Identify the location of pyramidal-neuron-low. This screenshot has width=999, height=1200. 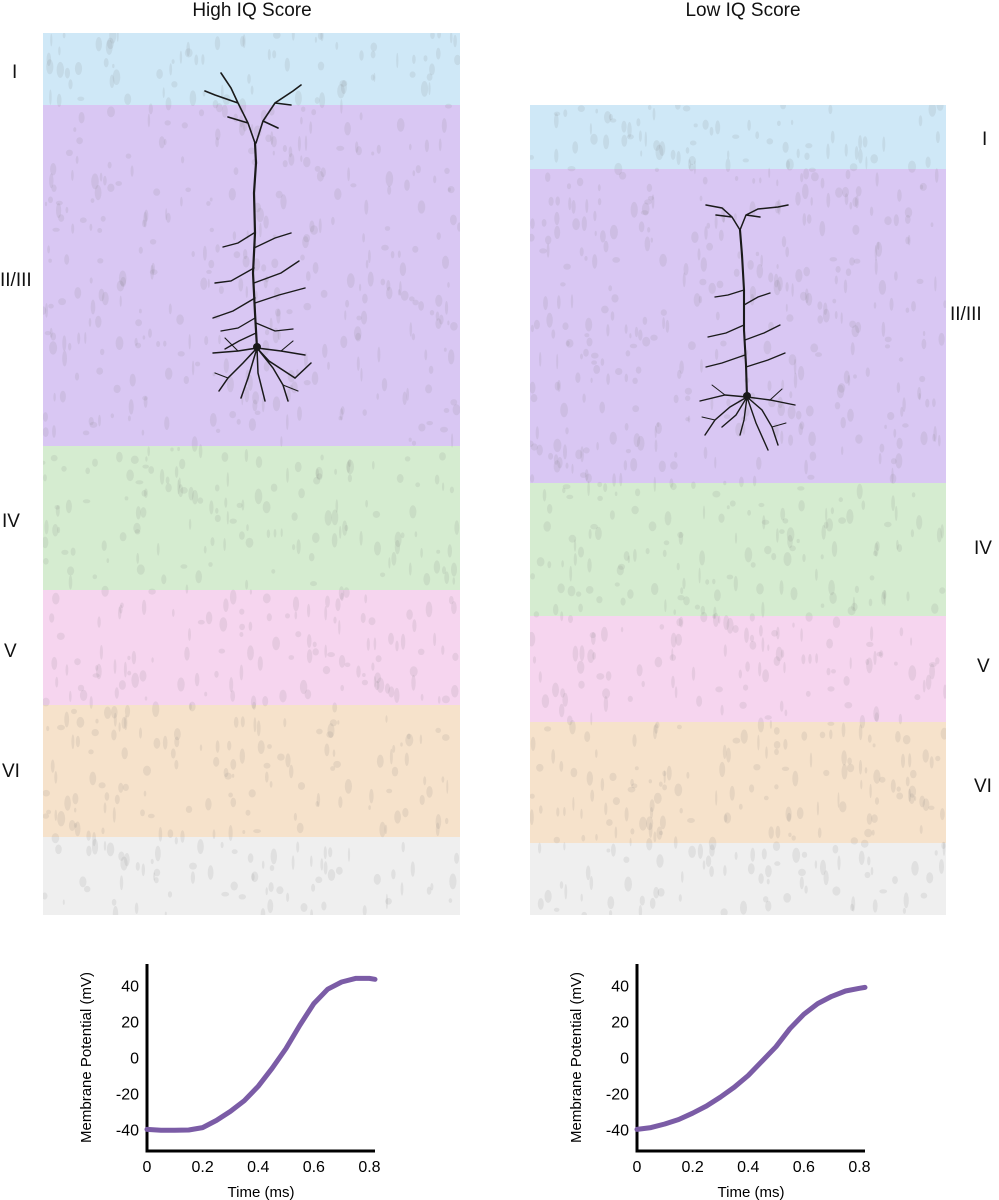
(747, 327).